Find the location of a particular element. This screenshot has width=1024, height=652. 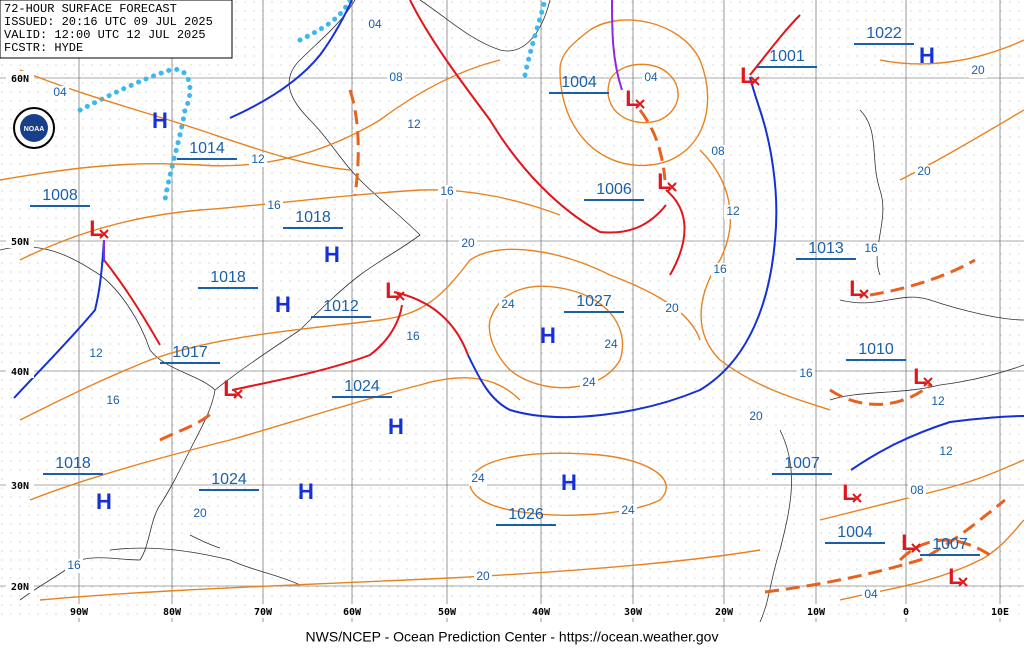

longitude-label: 80W is located at coordinates (172, 612).